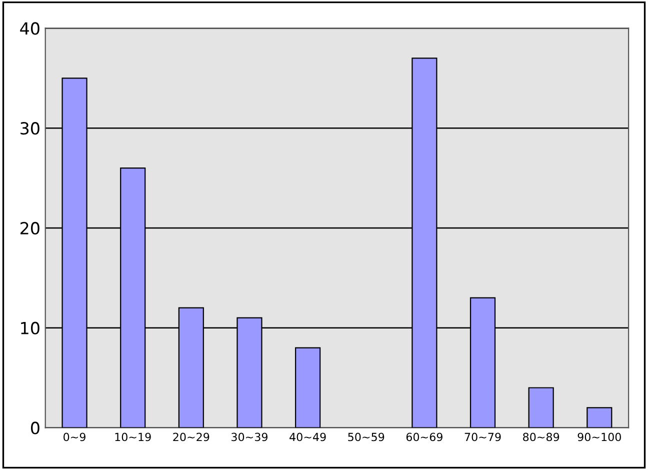  I want to click on x-tick-label: 10~19, so click(133, 437).